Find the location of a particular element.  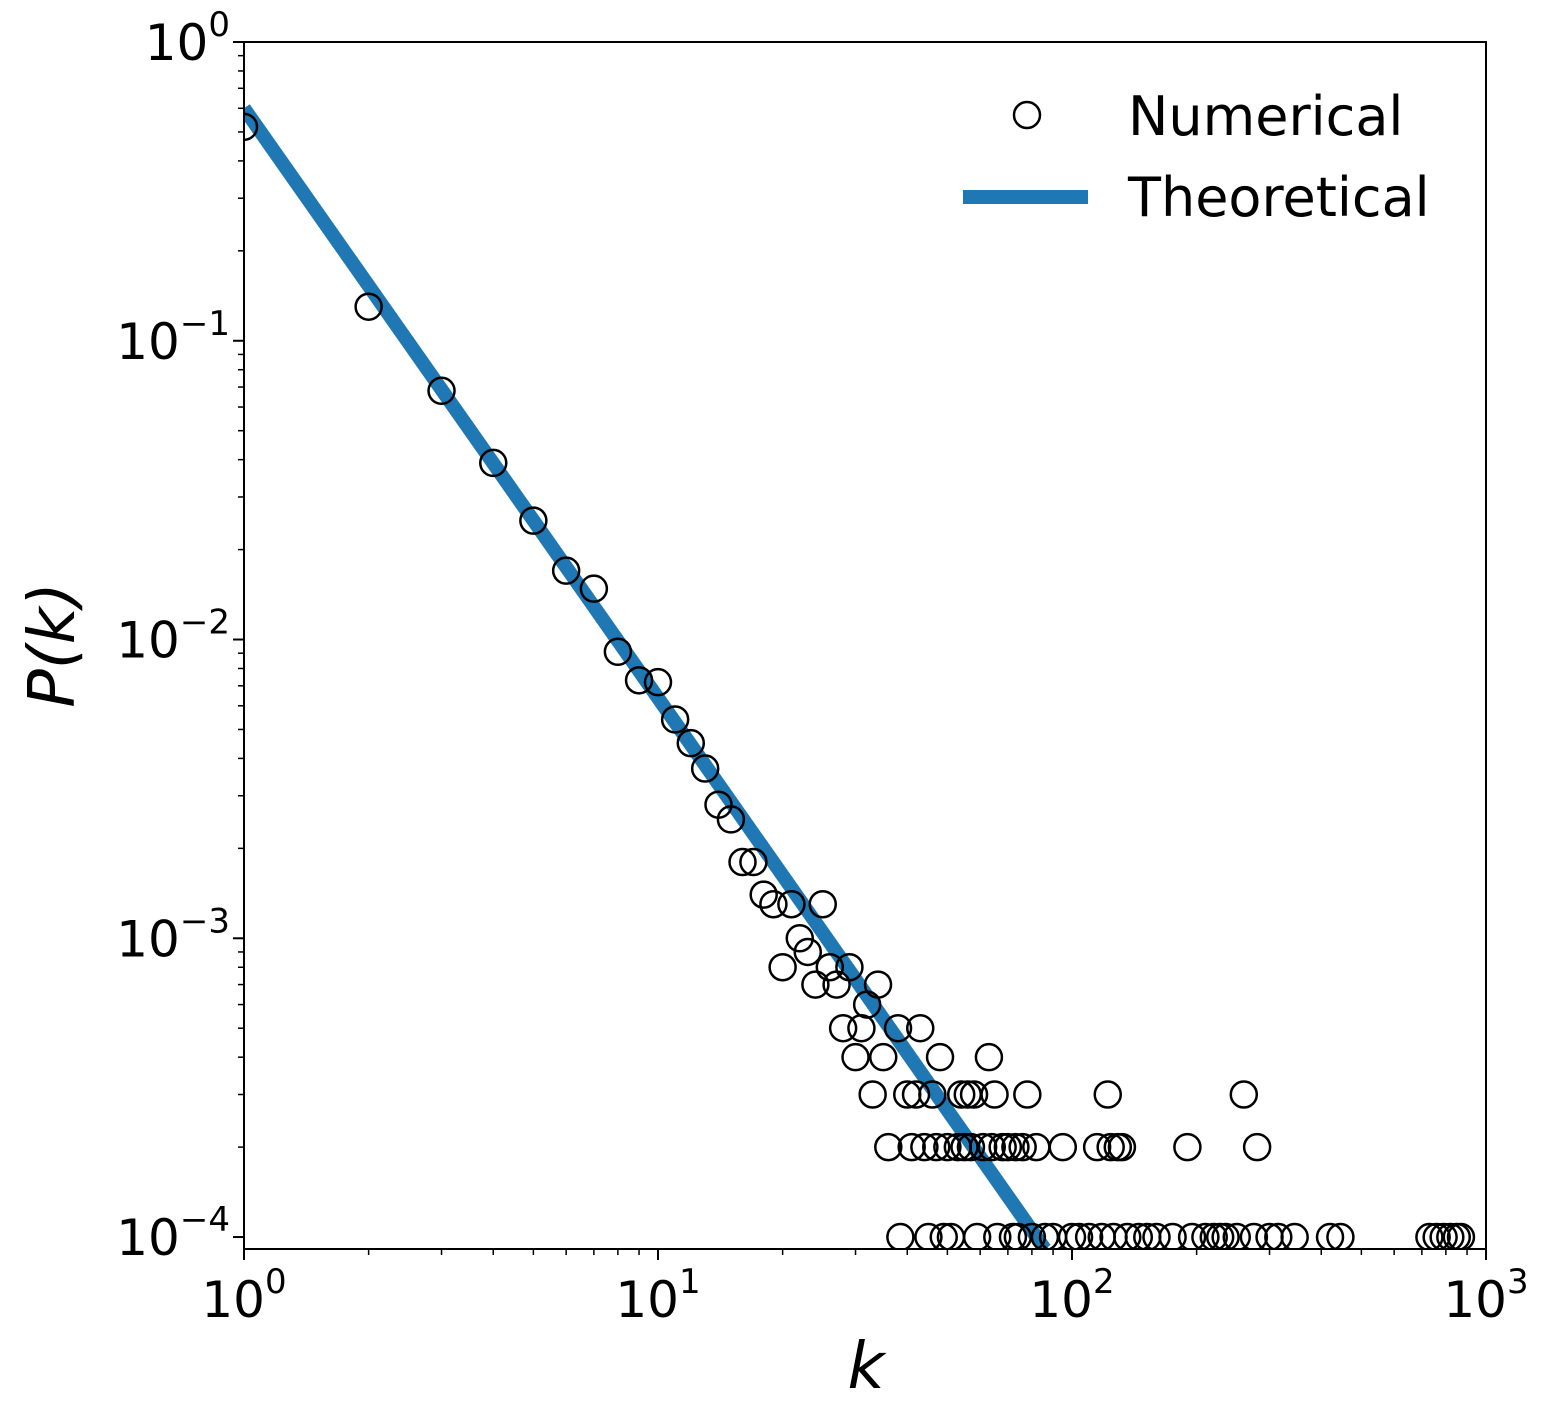

x-tick-label: 10³ is located at coordinates (1485, 1295).